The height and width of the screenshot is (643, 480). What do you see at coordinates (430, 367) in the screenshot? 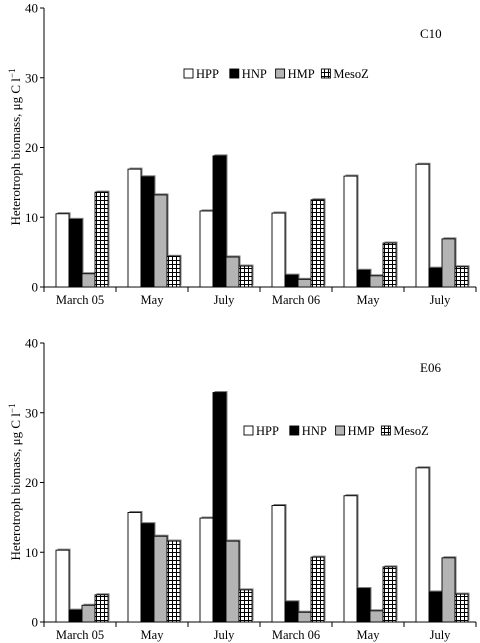
I see `panel-label: E06` at bounding box center [430, 367].